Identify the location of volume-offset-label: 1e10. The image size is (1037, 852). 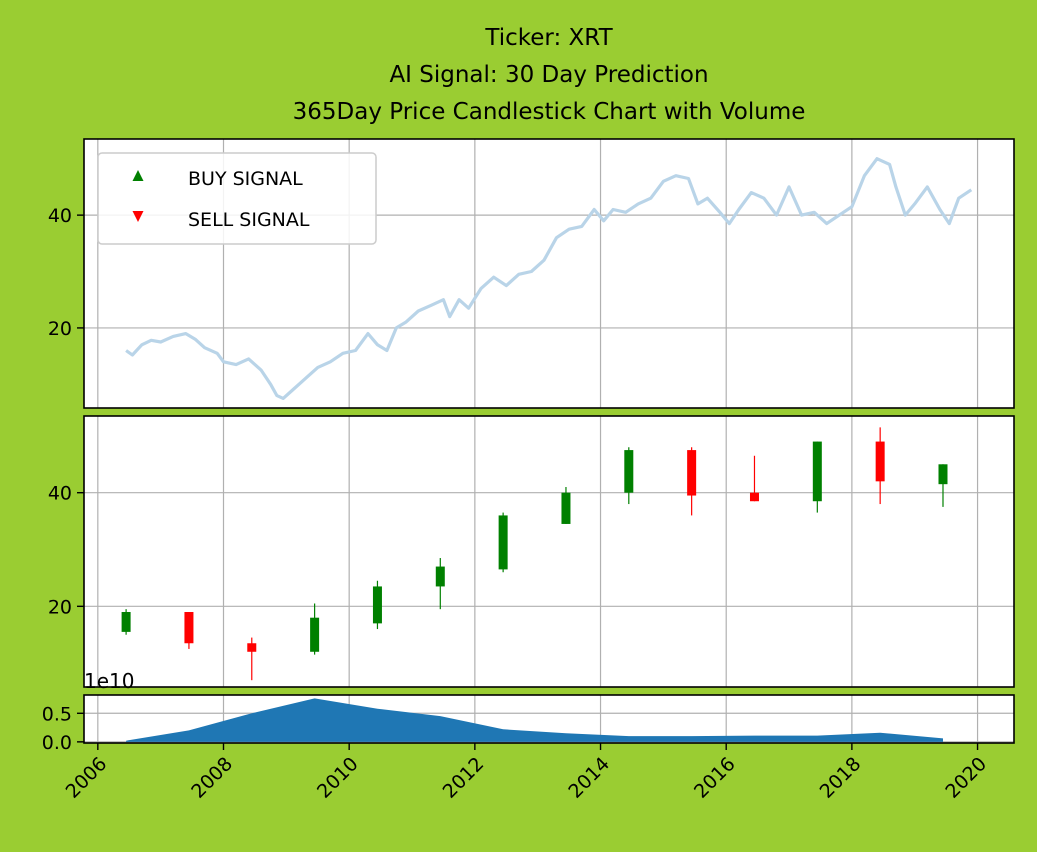
(109, 681).